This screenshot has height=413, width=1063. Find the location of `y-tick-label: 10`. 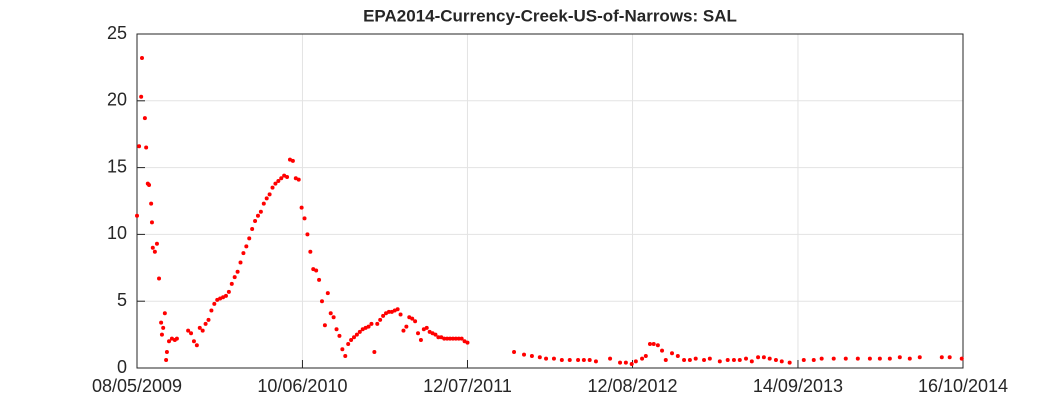

y-tick-label: 10 is located at coordinates (117, 233).